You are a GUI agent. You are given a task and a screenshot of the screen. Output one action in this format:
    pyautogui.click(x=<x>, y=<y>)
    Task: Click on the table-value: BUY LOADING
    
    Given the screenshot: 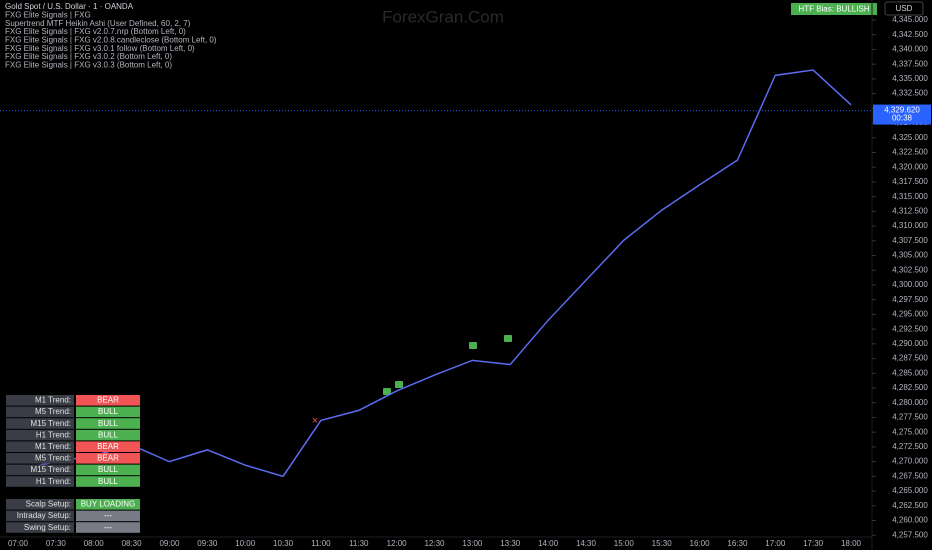 What is the action you would take?
    pyautogui.click(x=108, y=504)
    